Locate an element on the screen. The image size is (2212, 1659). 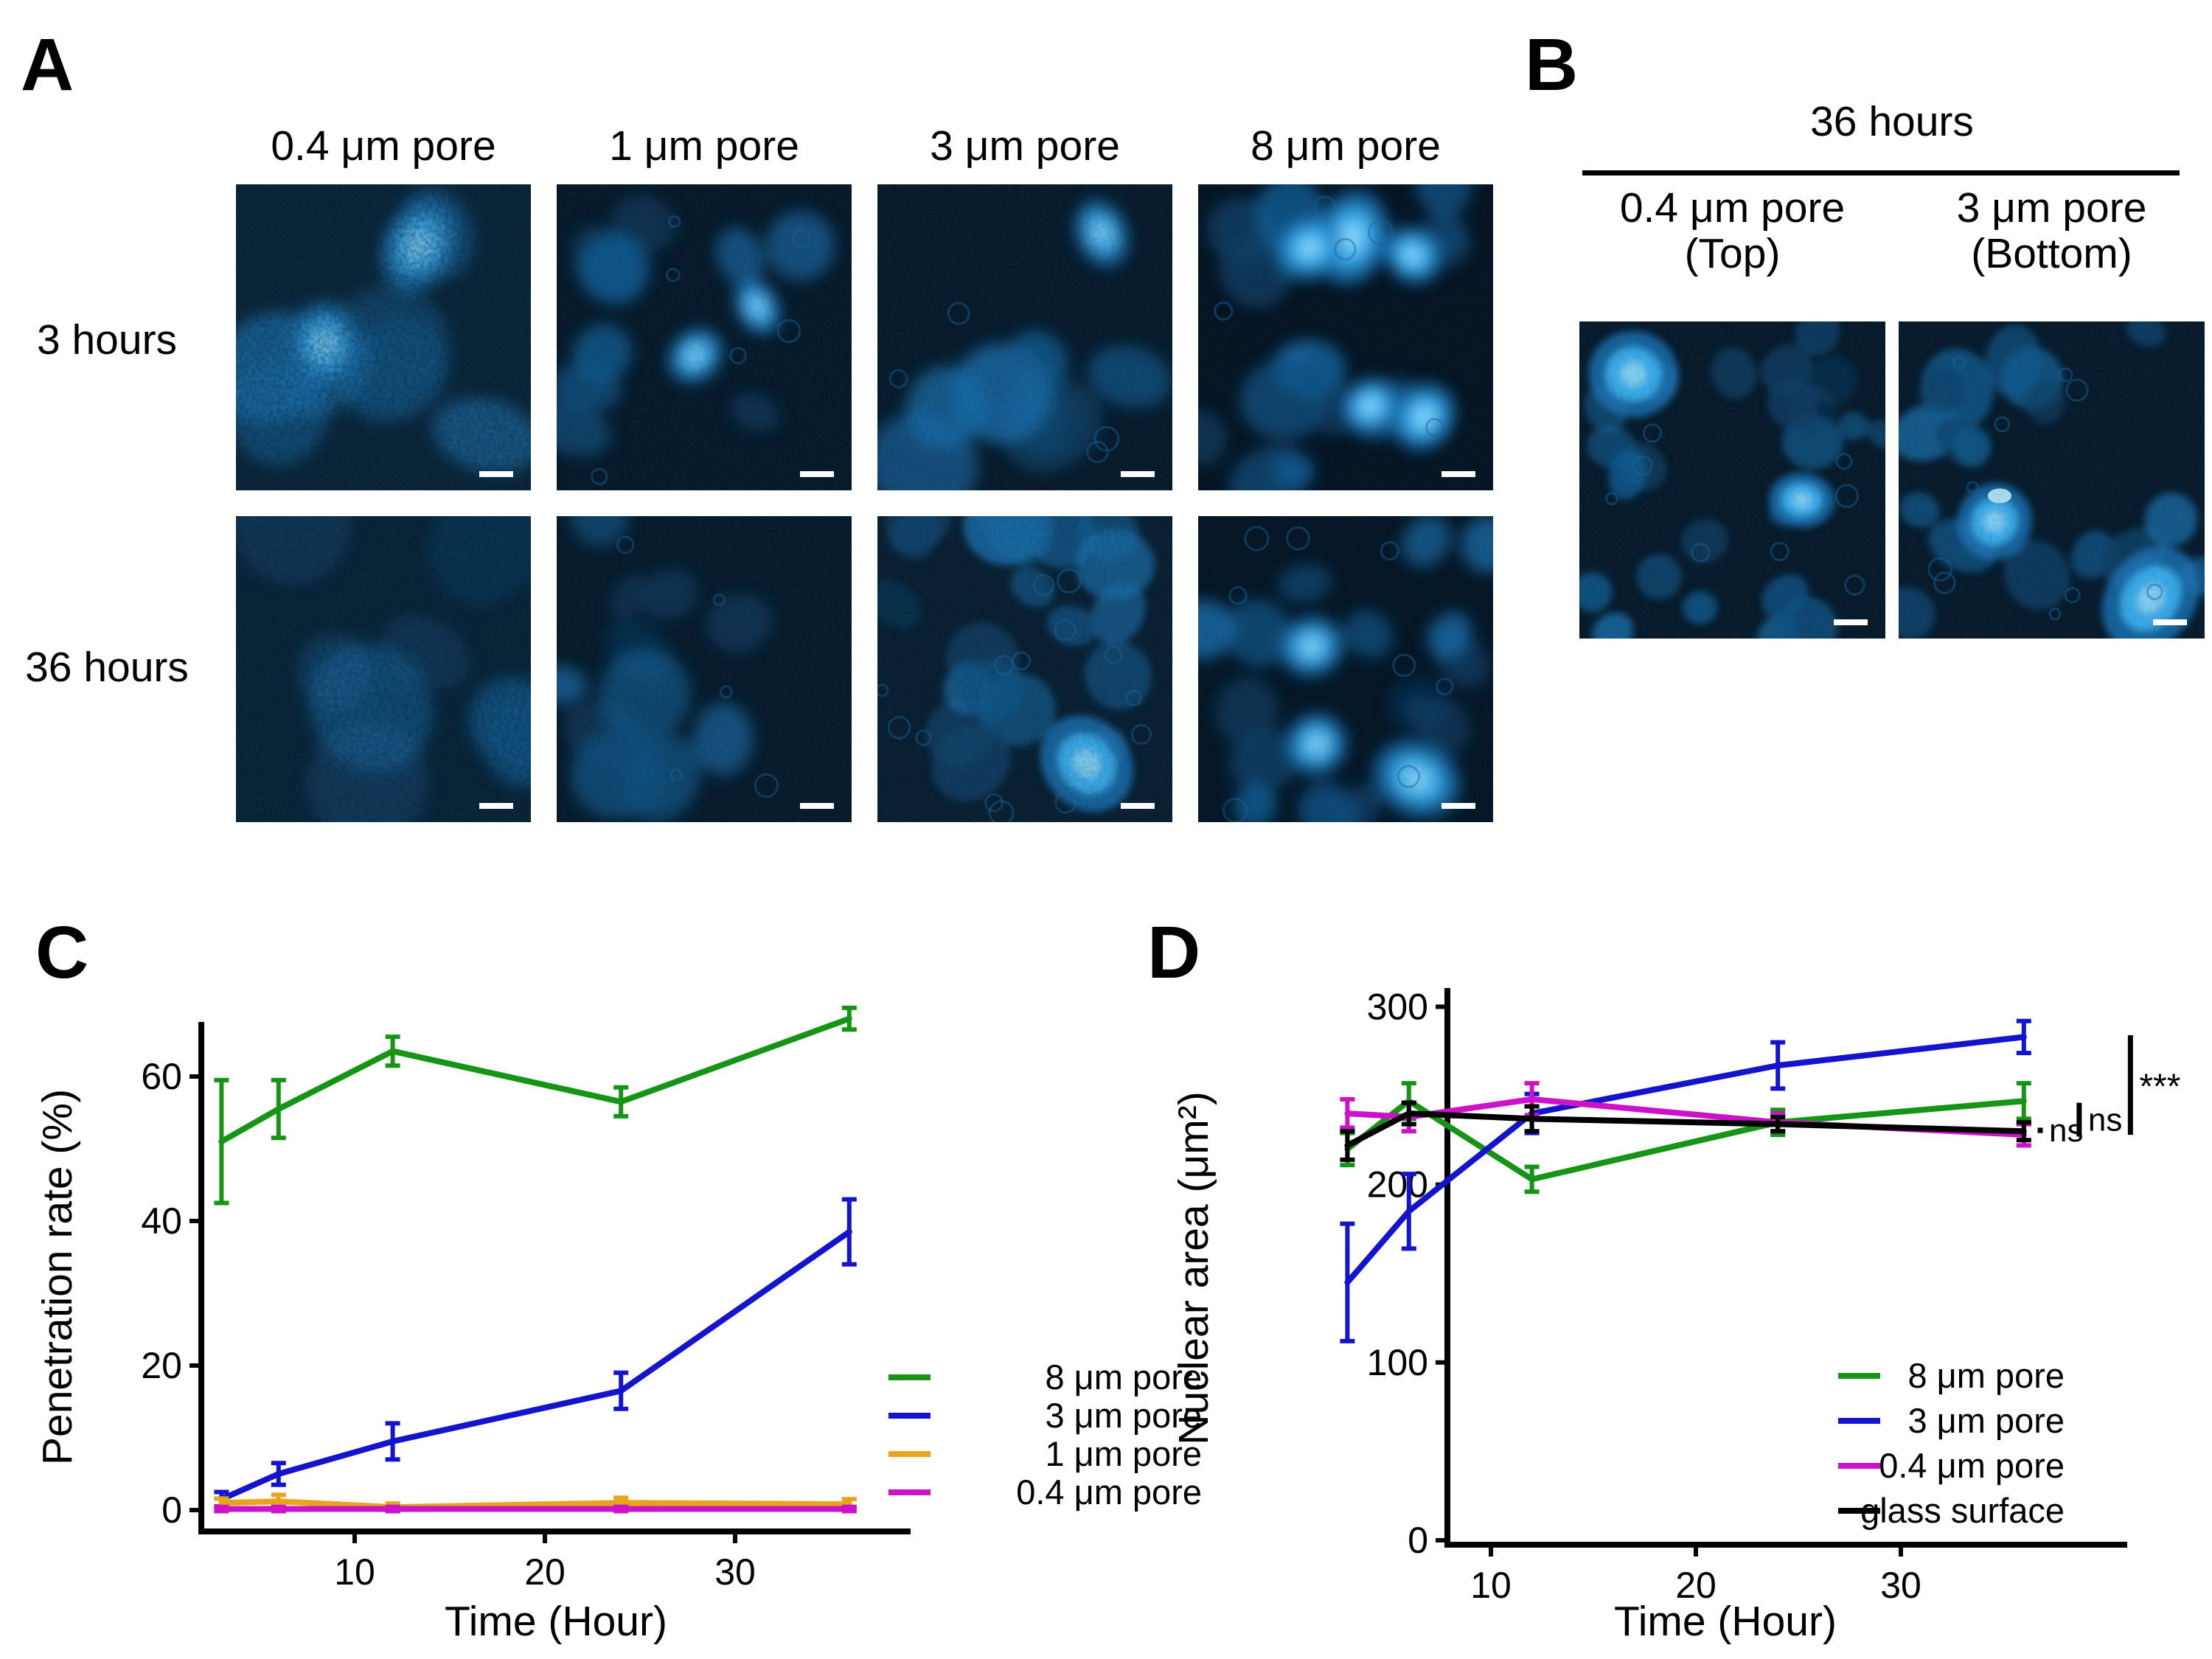
y-tick-label: 20 is located at coordinates (161, 1365).